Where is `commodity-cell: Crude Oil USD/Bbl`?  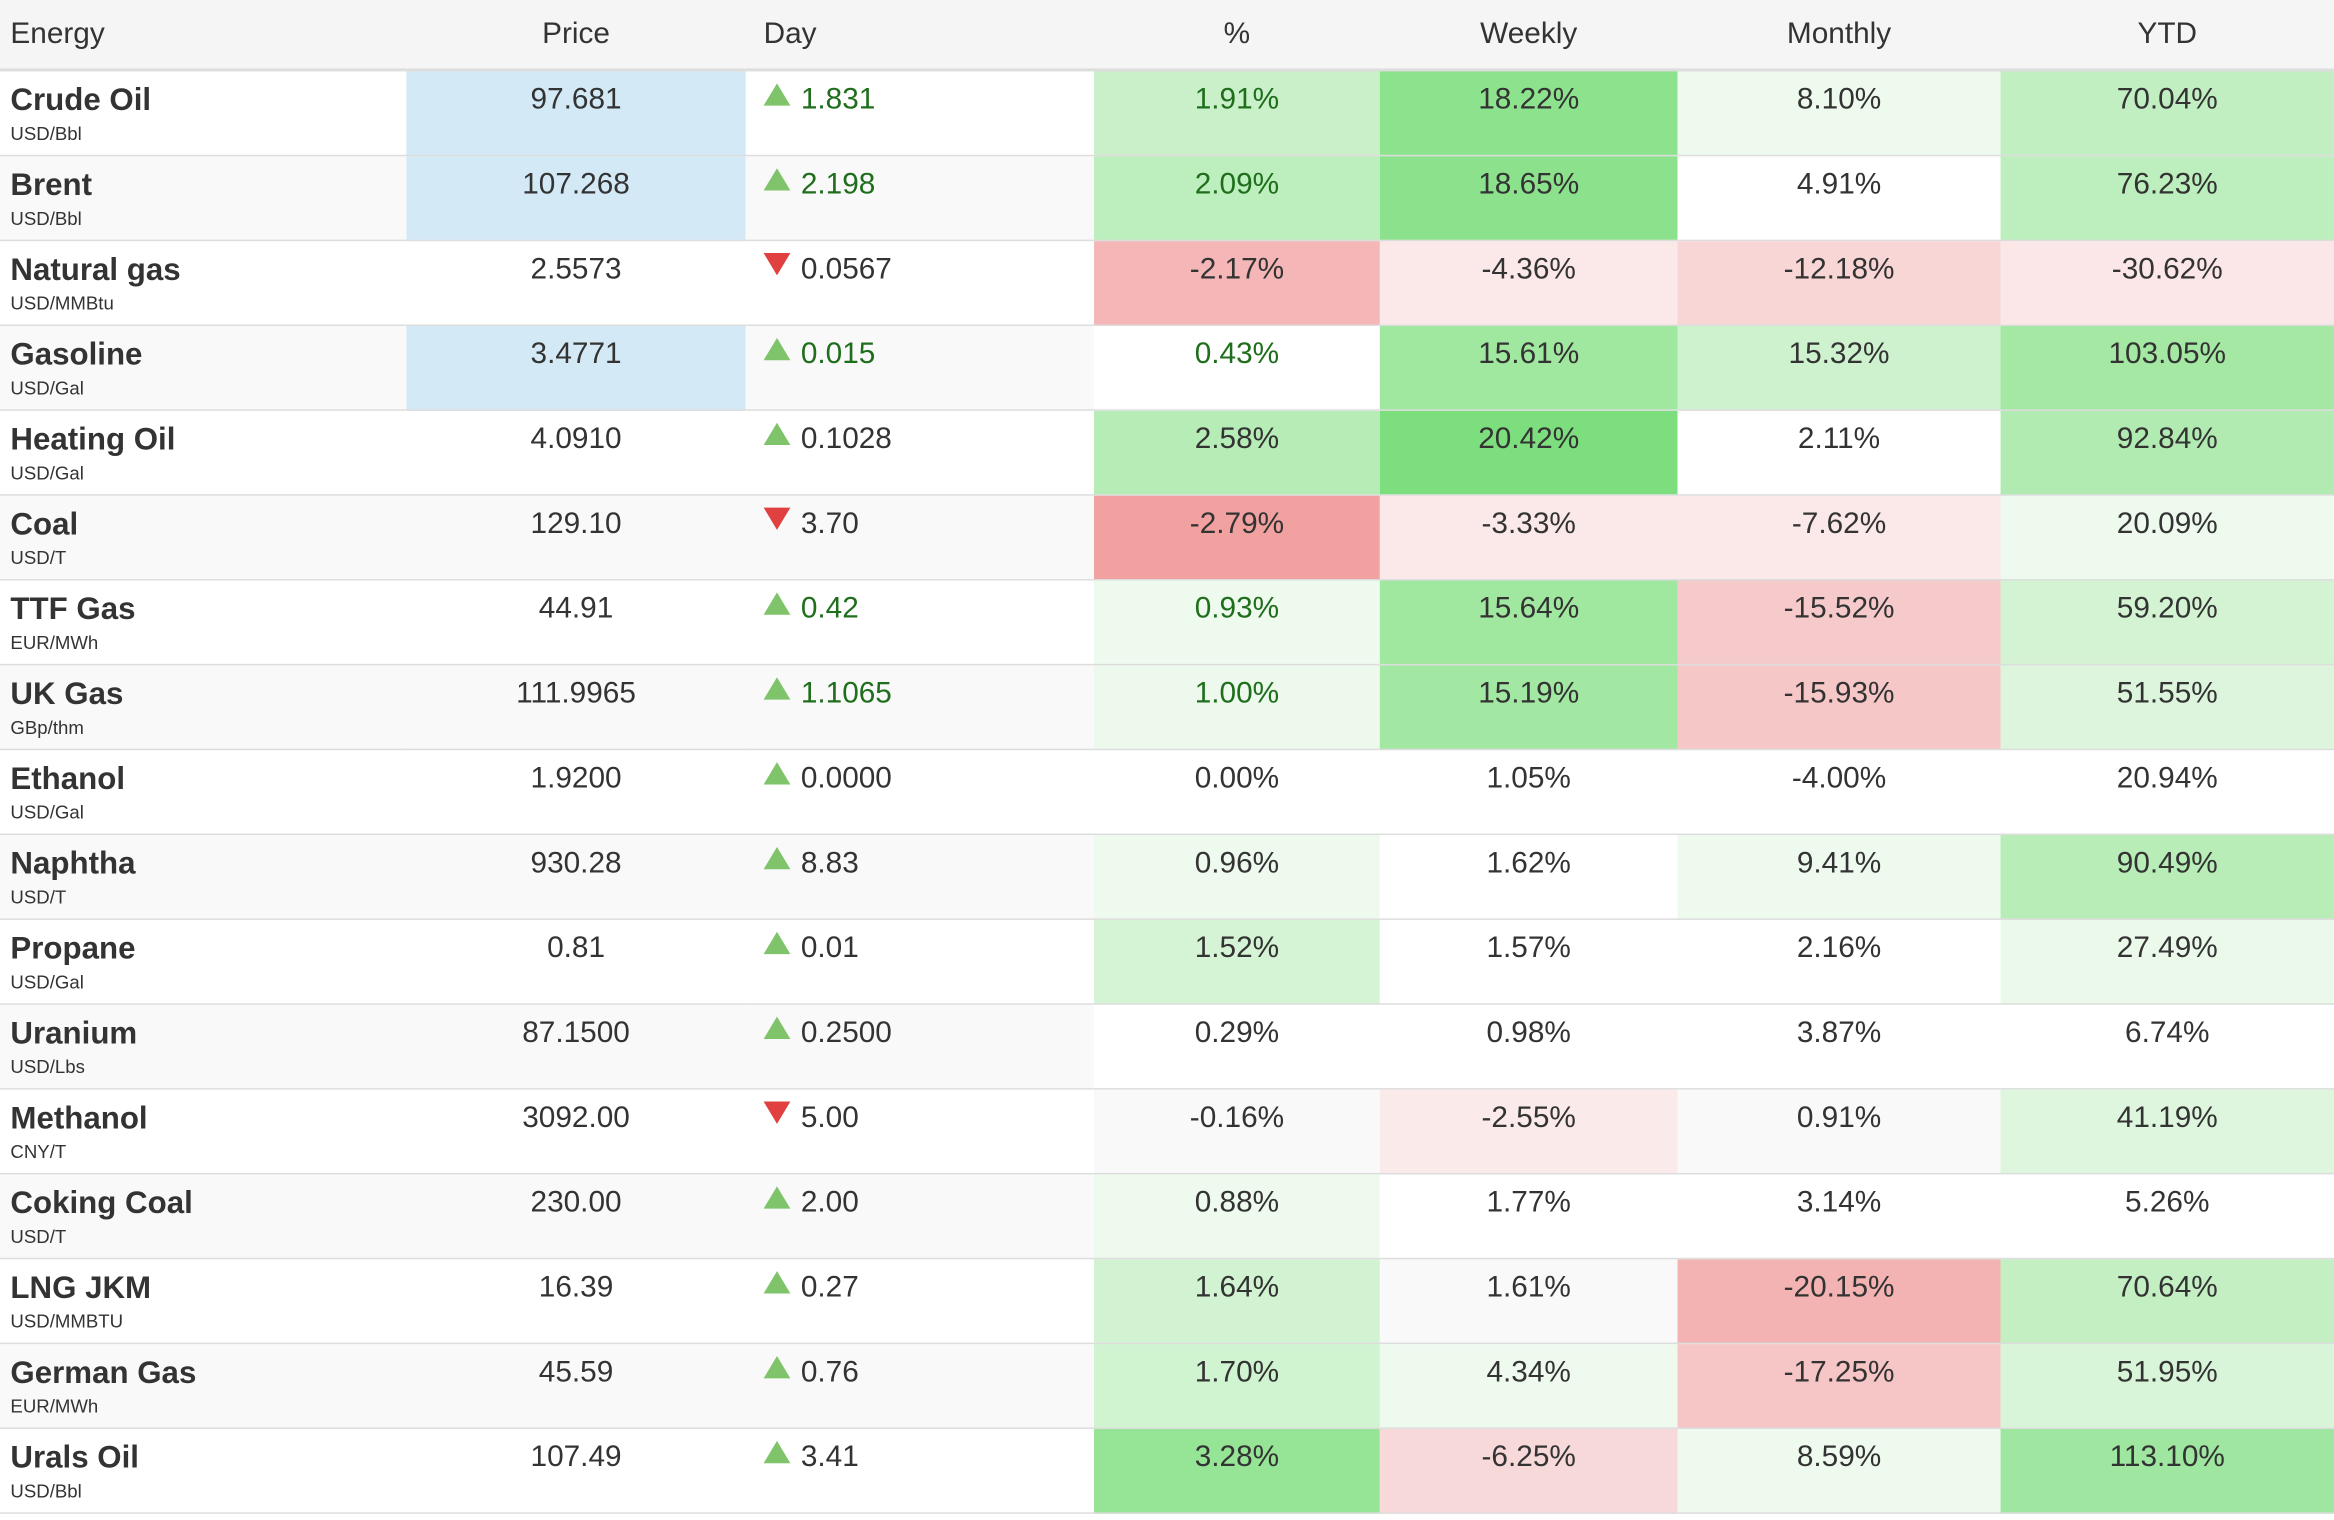 commodity-cell: Crude Oil USD/Bbl is located at coordinates (203, 113).